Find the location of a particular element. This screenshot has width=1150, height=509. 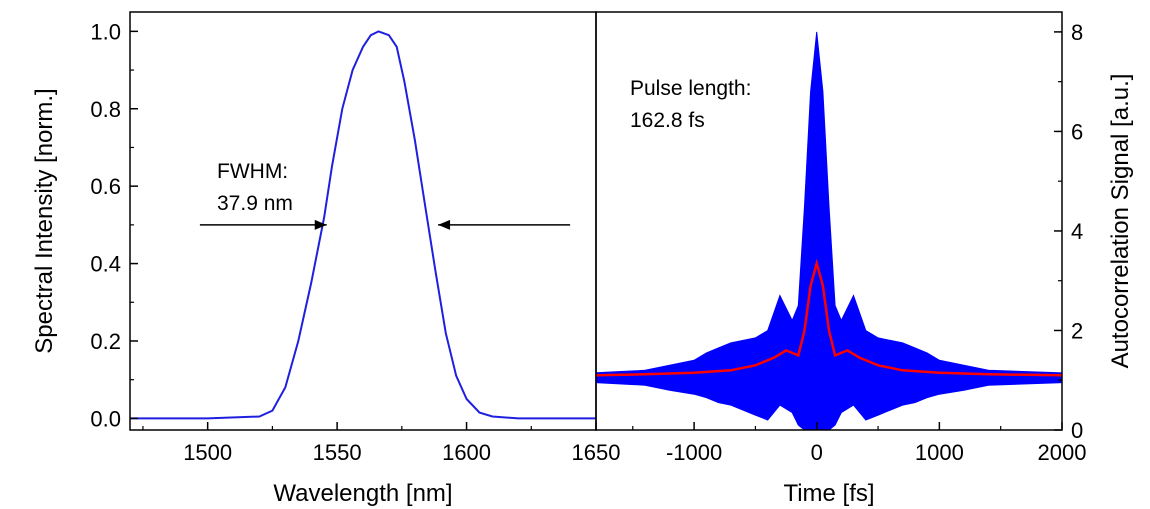

spectrum-y-tick-label: 0.0 is located at coordinates (105, 418).